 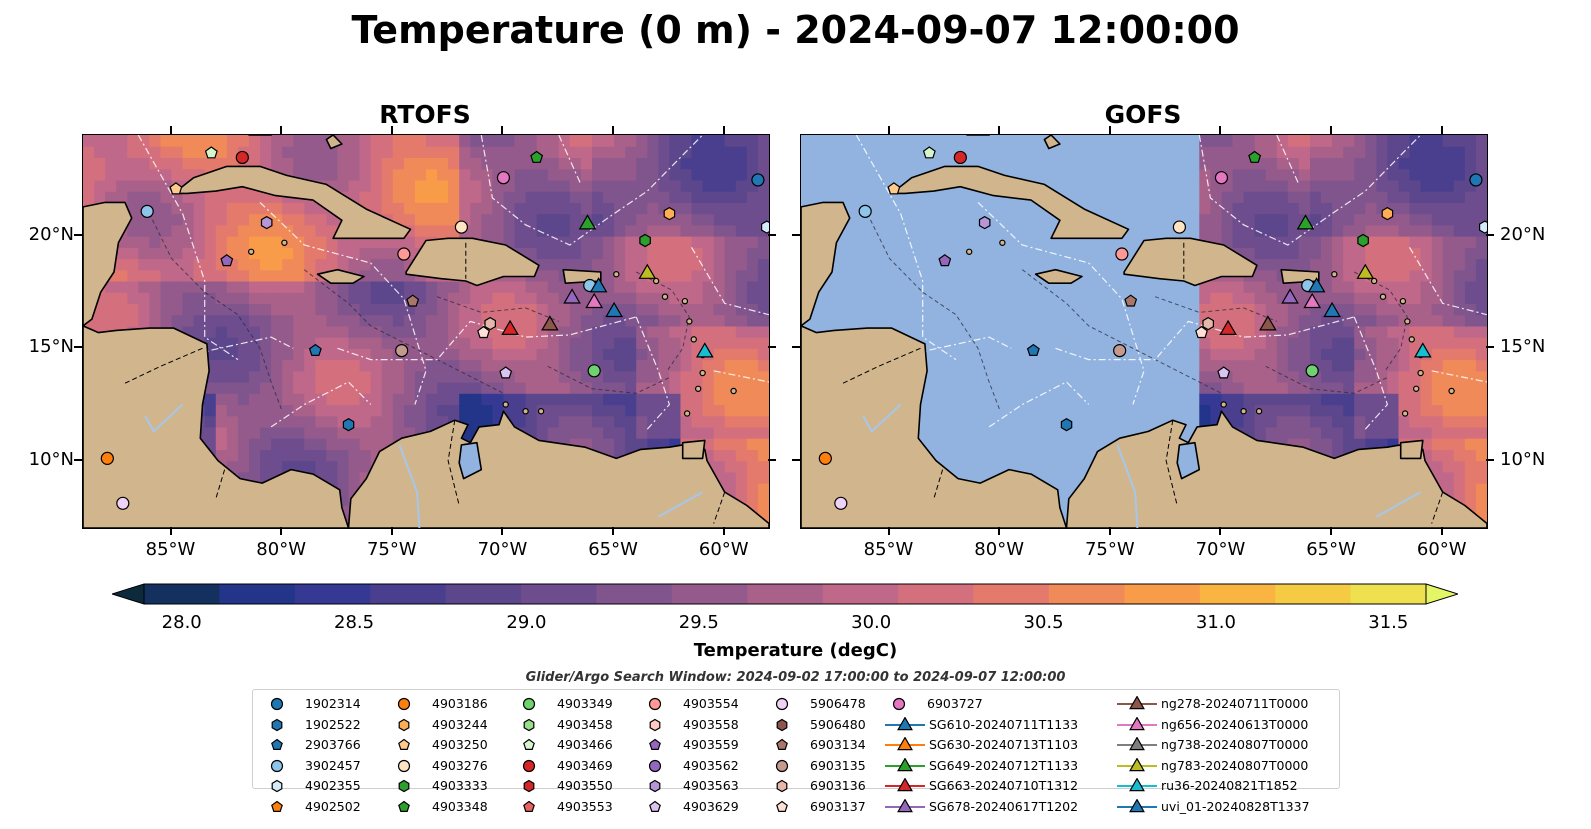 What do you see at coordinates (1235, 744) in the screenshot?
I see `legend-label: ng738-20240807T0000` at bounding box center [1235, 744].